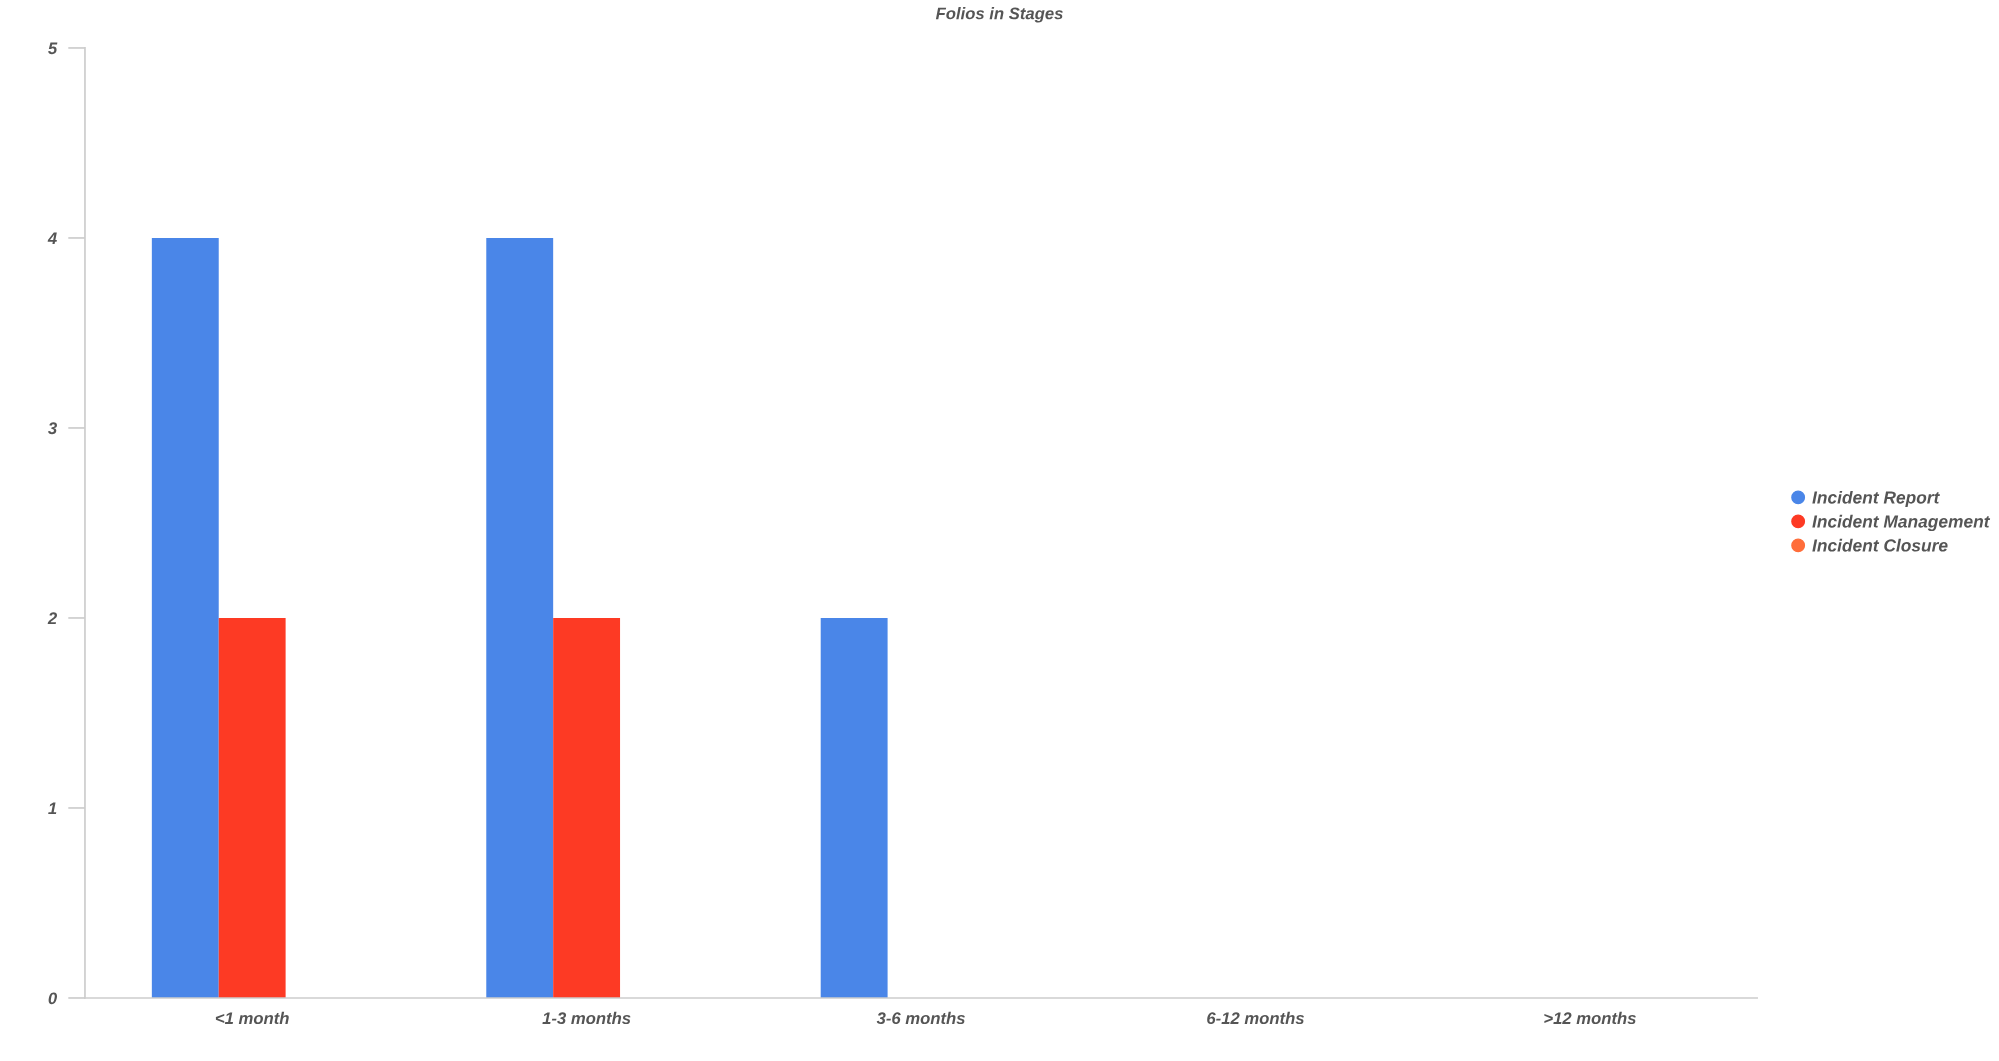 The image size is (1999, 1061). Describe the element at coordinates (1590, 1018) in the screenshot. I see `x-tick-label: >12 months` at that location.